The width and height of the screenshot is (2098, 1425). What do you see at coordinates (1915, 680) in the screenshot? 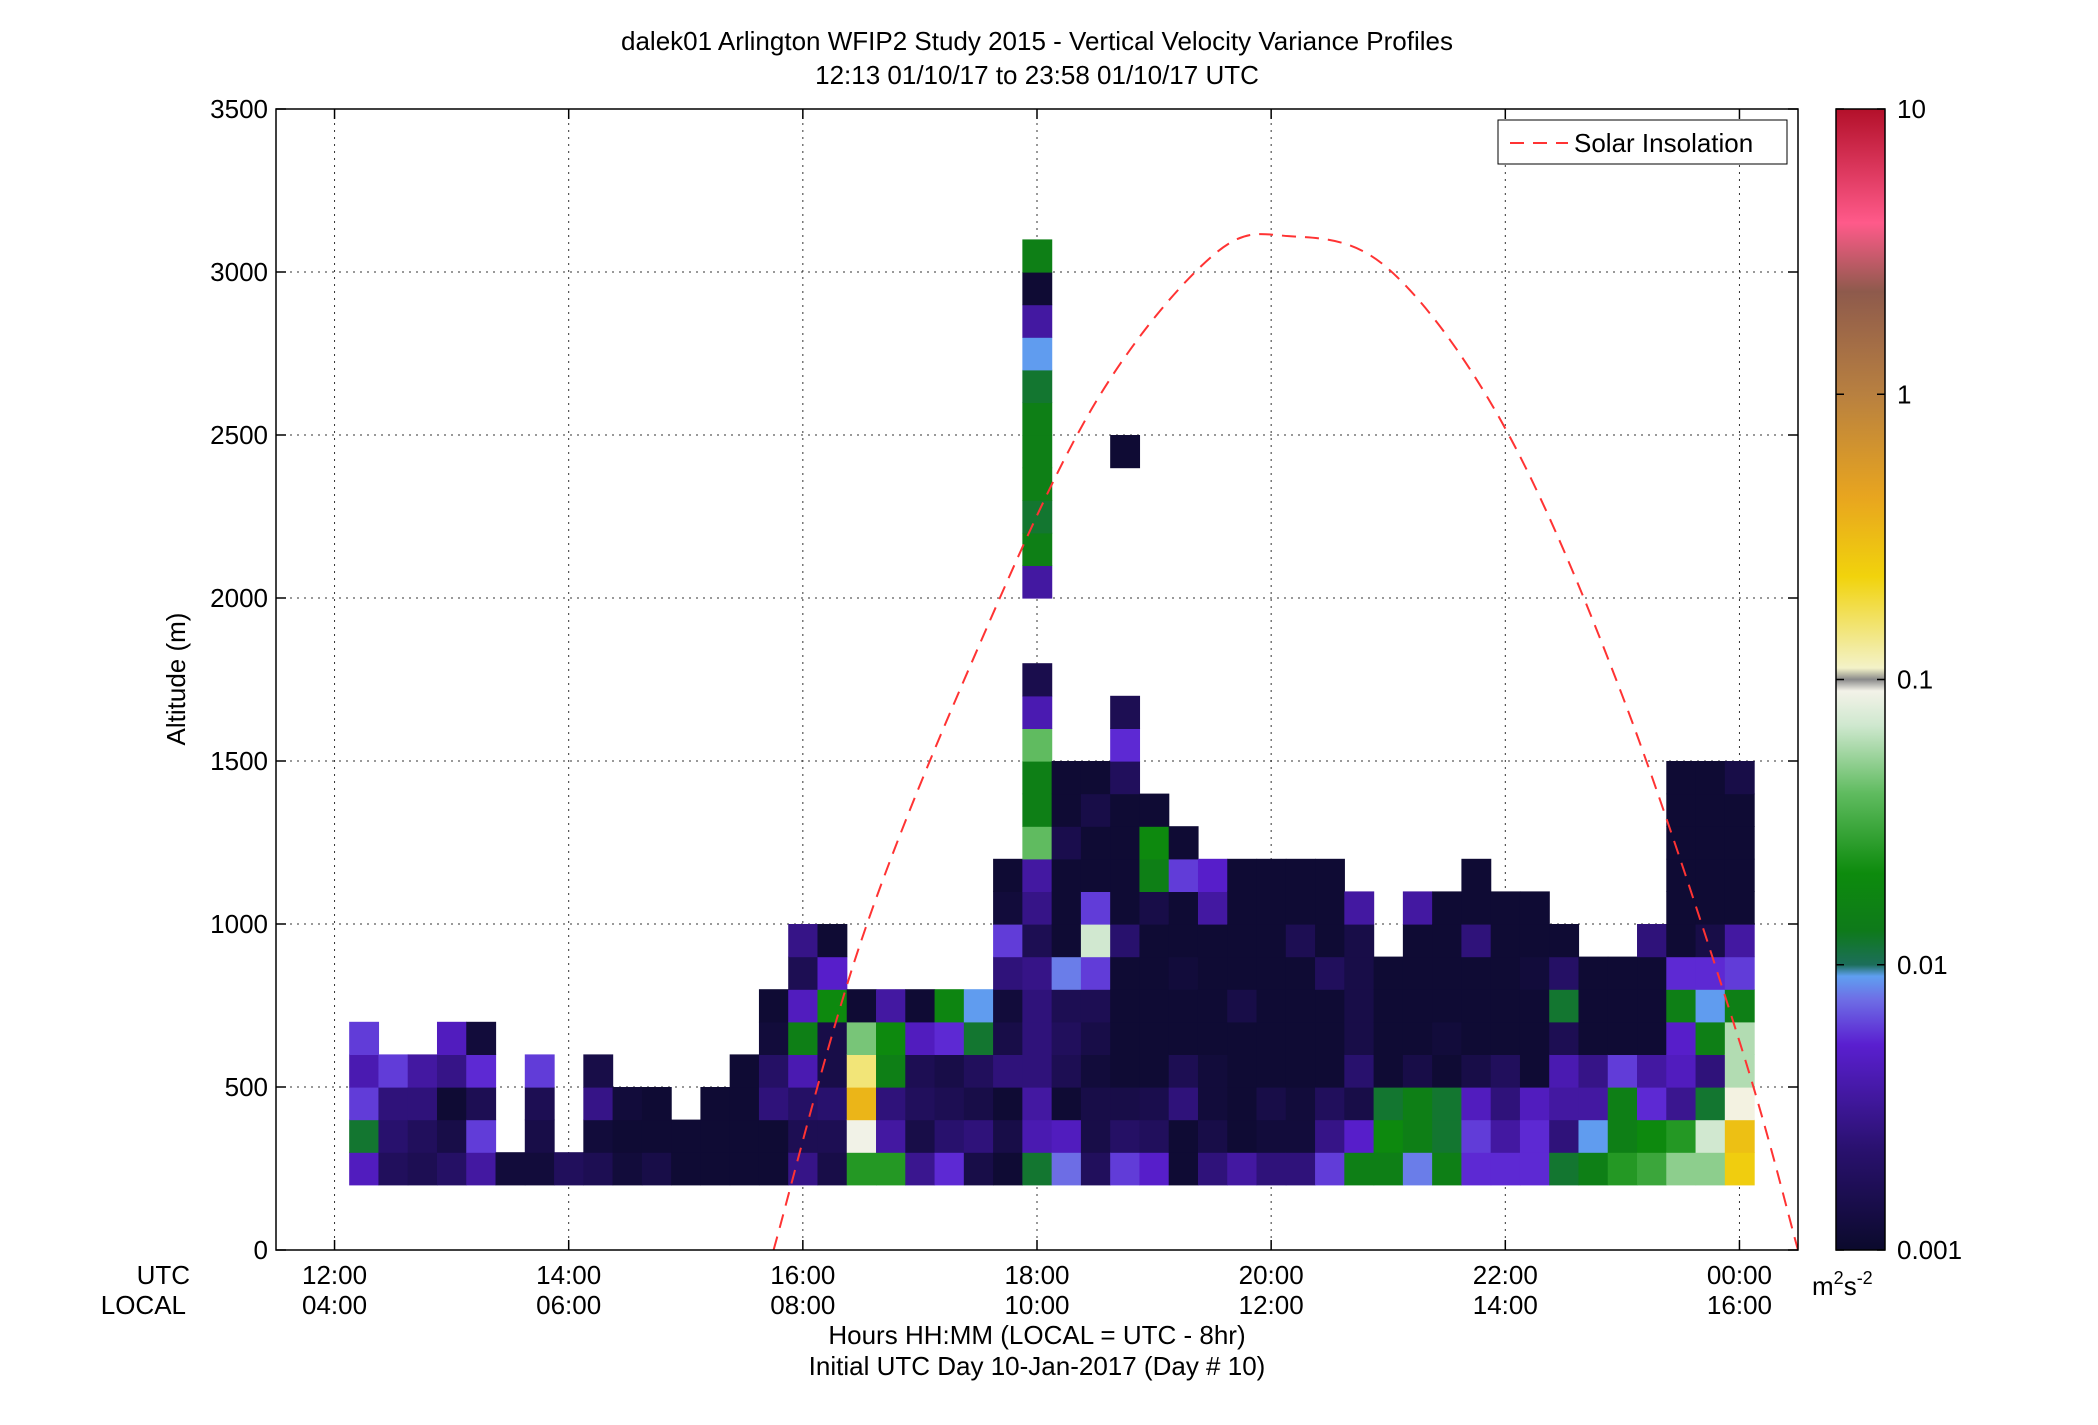
I see `colorbar-tick-label: 0.1` at bounding box center [1915, 680].